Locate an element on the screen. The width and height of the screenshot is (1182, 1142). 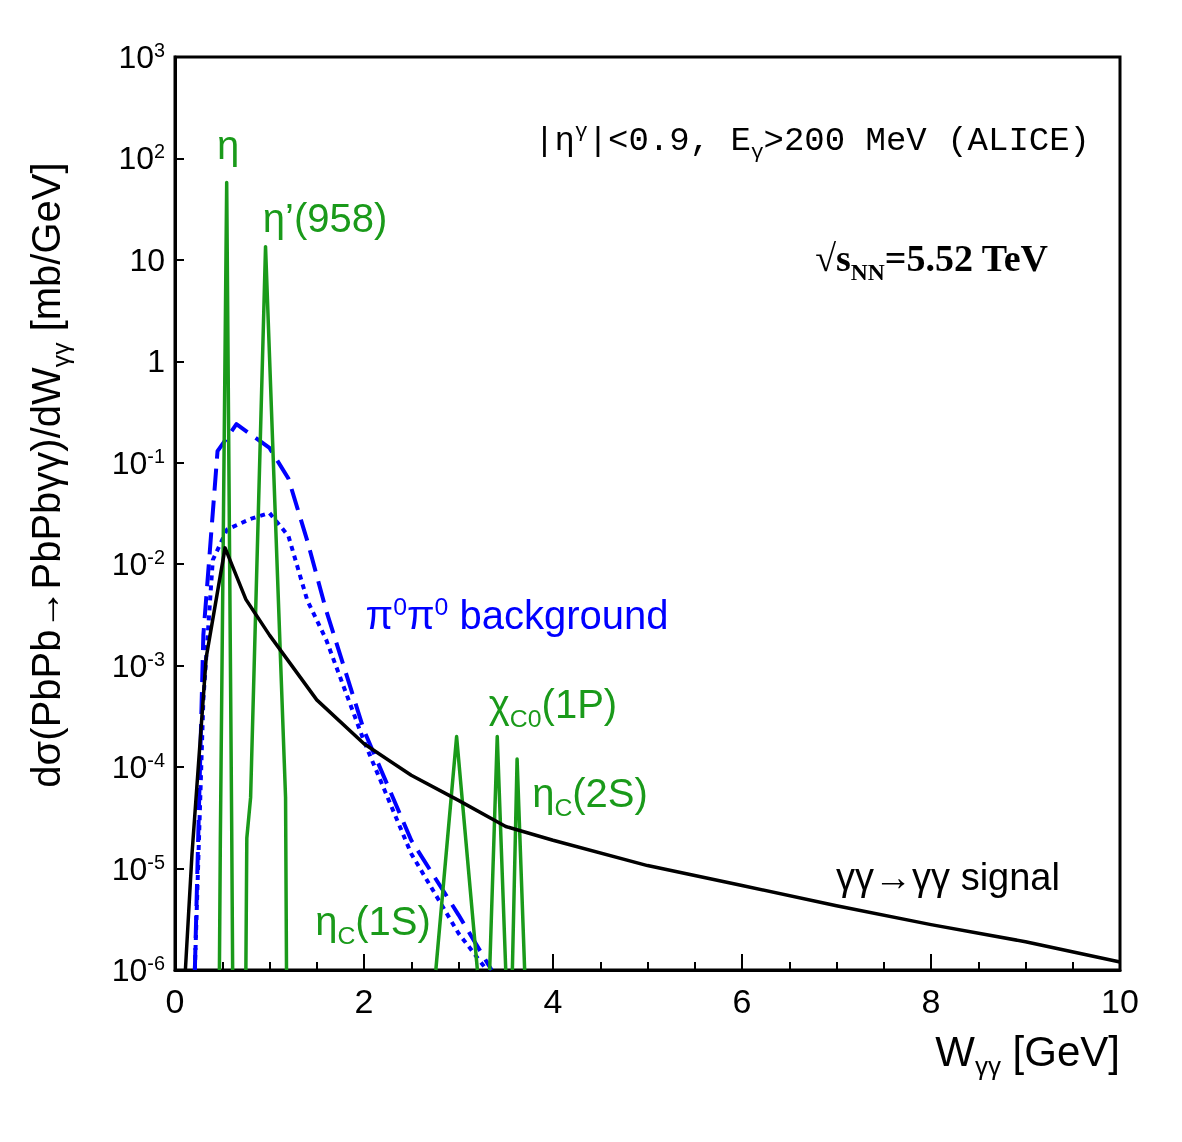
x-tick-label: 10 is located at coordinates (1120, 1001).